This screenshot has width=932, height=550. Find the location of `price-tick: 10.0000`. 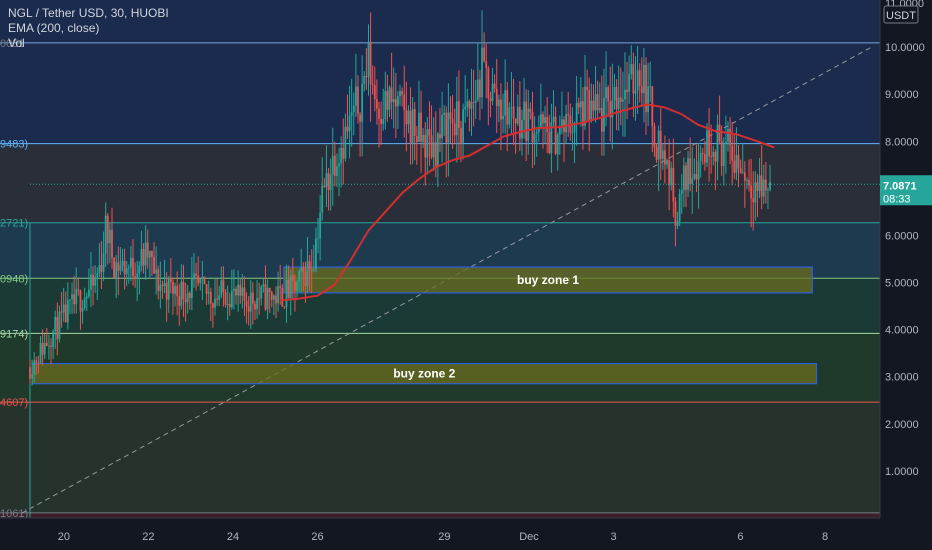

price-tick: 10.0000 is located at coordinates (905, 48).